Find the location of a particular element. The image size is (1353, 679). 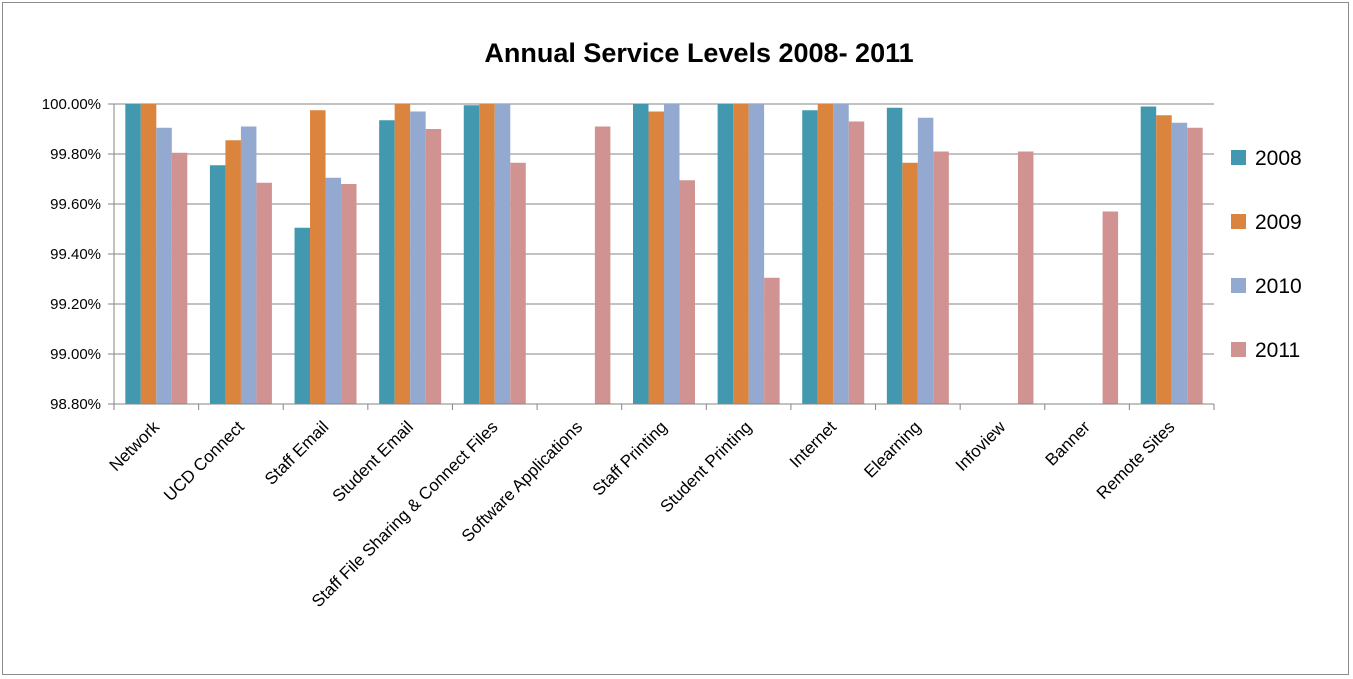

legend-label: 2009 is located at coordinates (1278, 222).